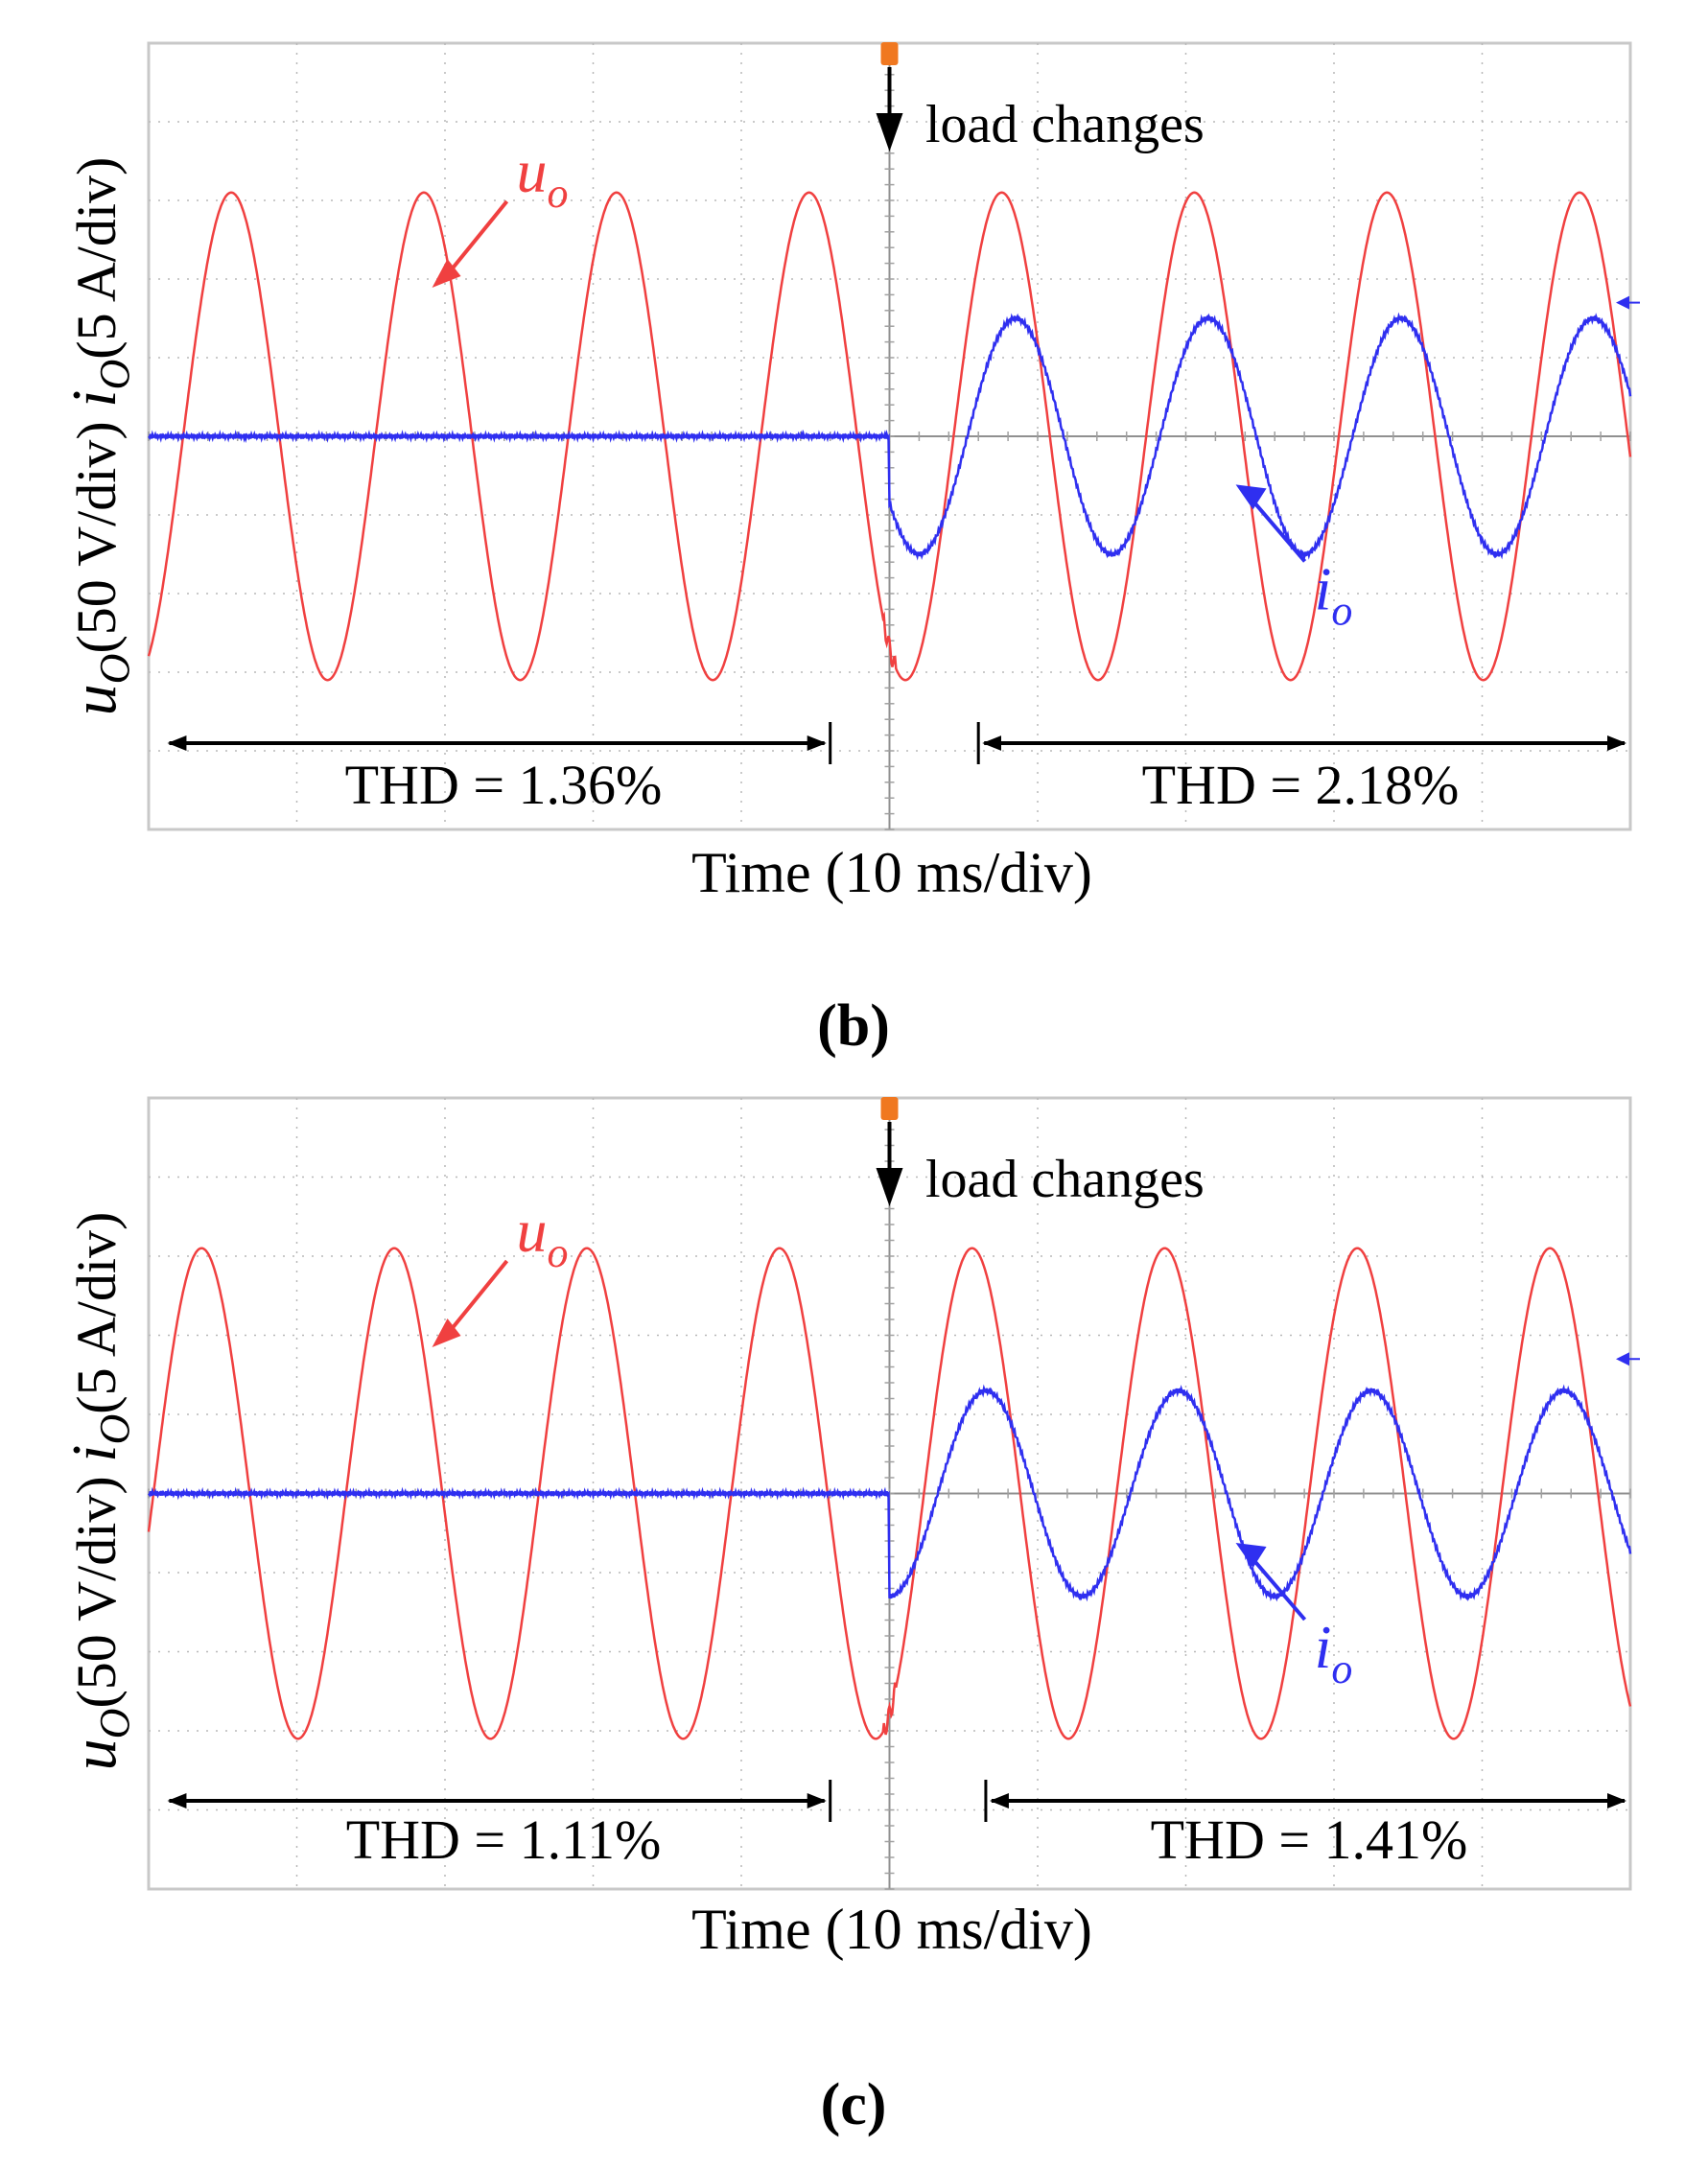 The width and height of the screenshot is (1708, 2170). Describe the element at coordinates (1301, 785) in the screenshot. I see `thd-label-right-b: THD = 2.18%` at that location.